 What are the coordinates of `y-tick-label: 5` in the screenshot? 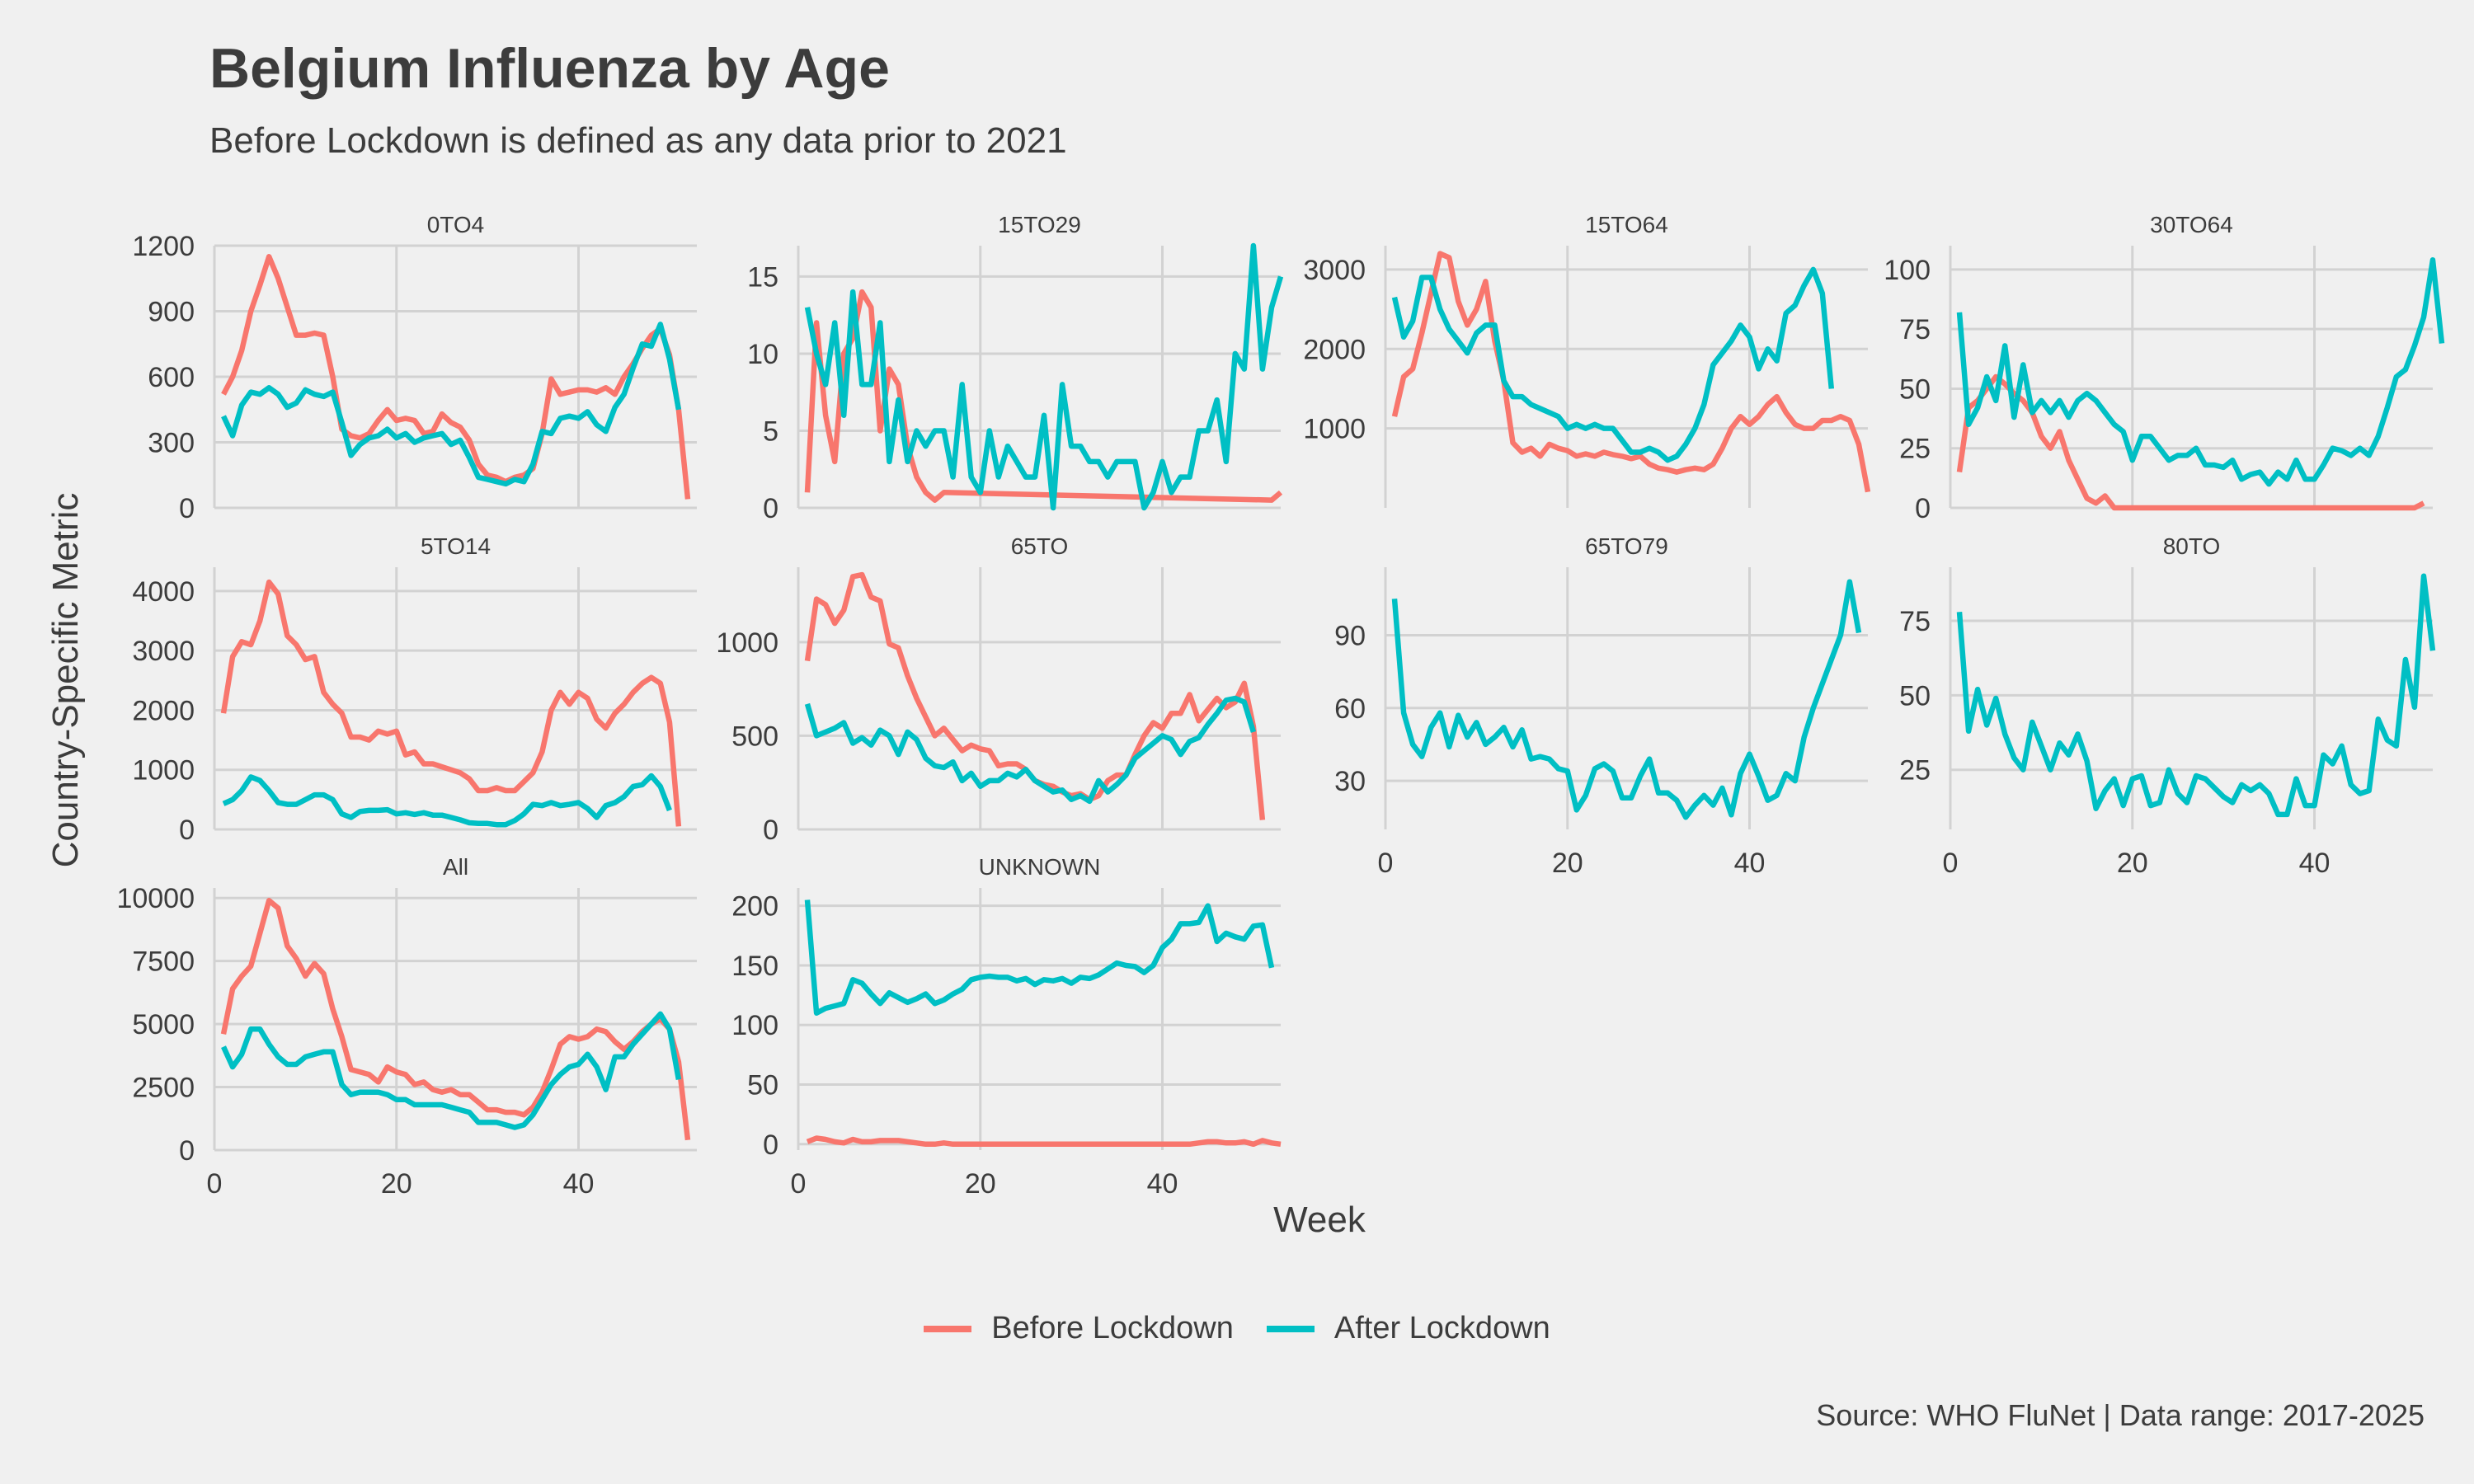 It's located at (770, 431).